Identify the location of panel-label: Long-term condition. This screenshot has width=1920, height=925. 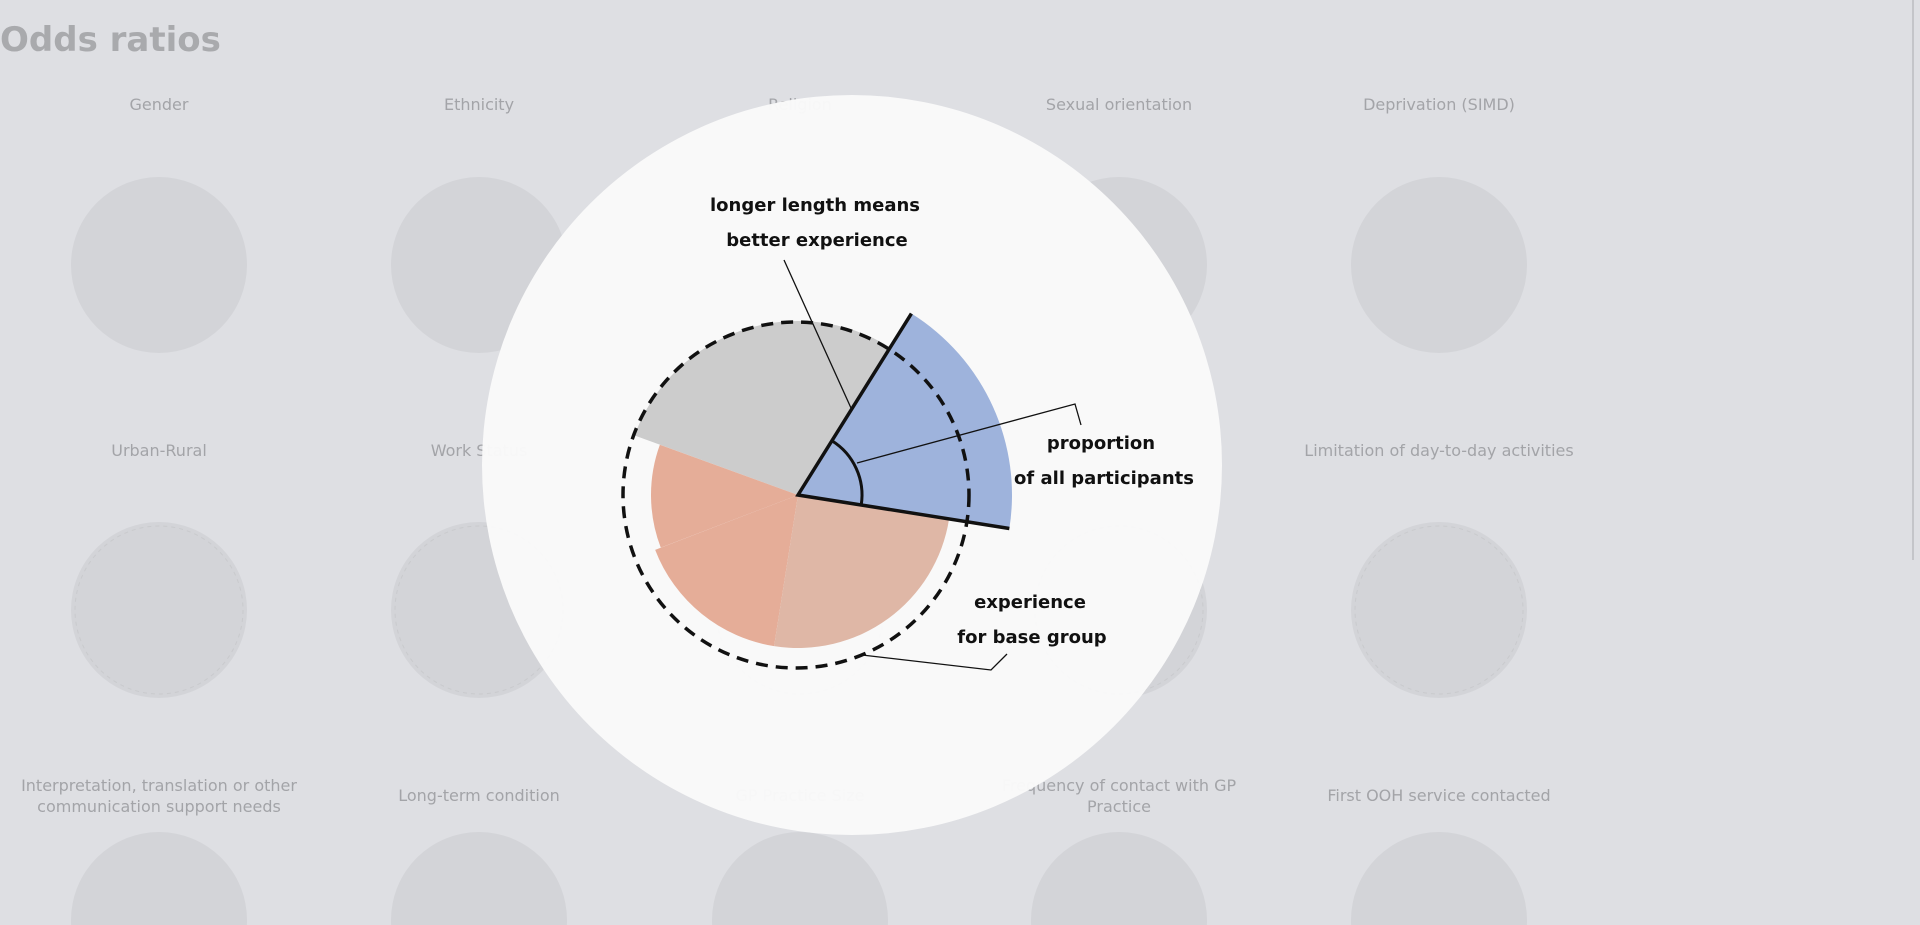
(479, 795).